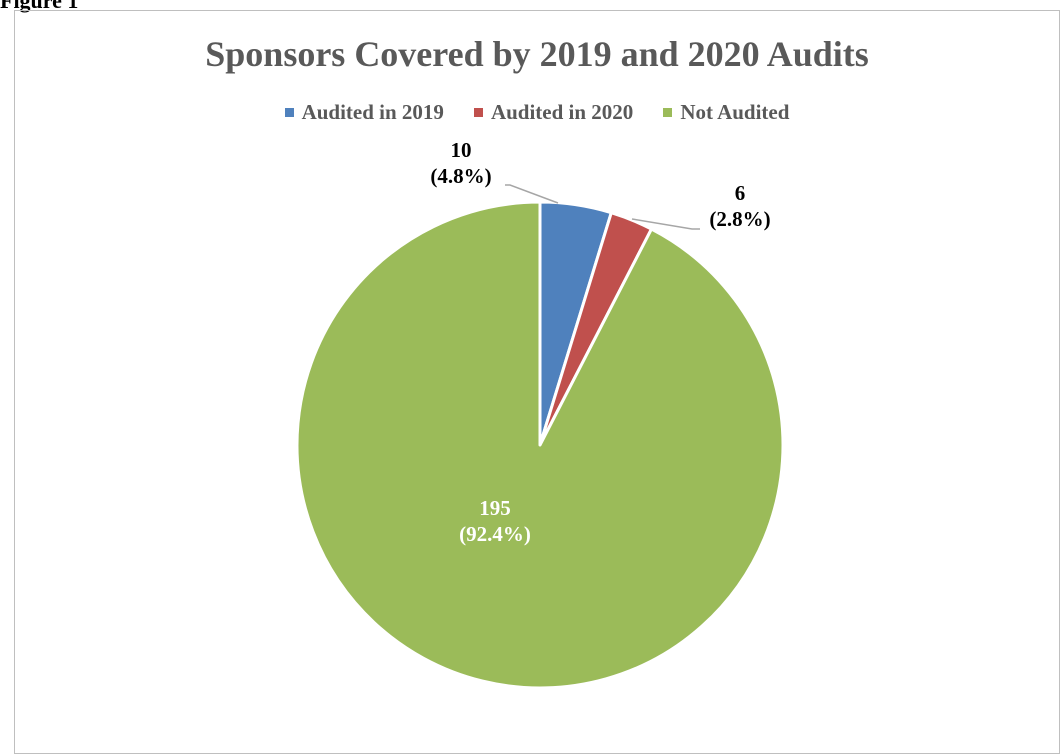  Describe the element at coordinates (372, 112) in the screenshot. I see `legend-label: Audited in 2019` at that location.